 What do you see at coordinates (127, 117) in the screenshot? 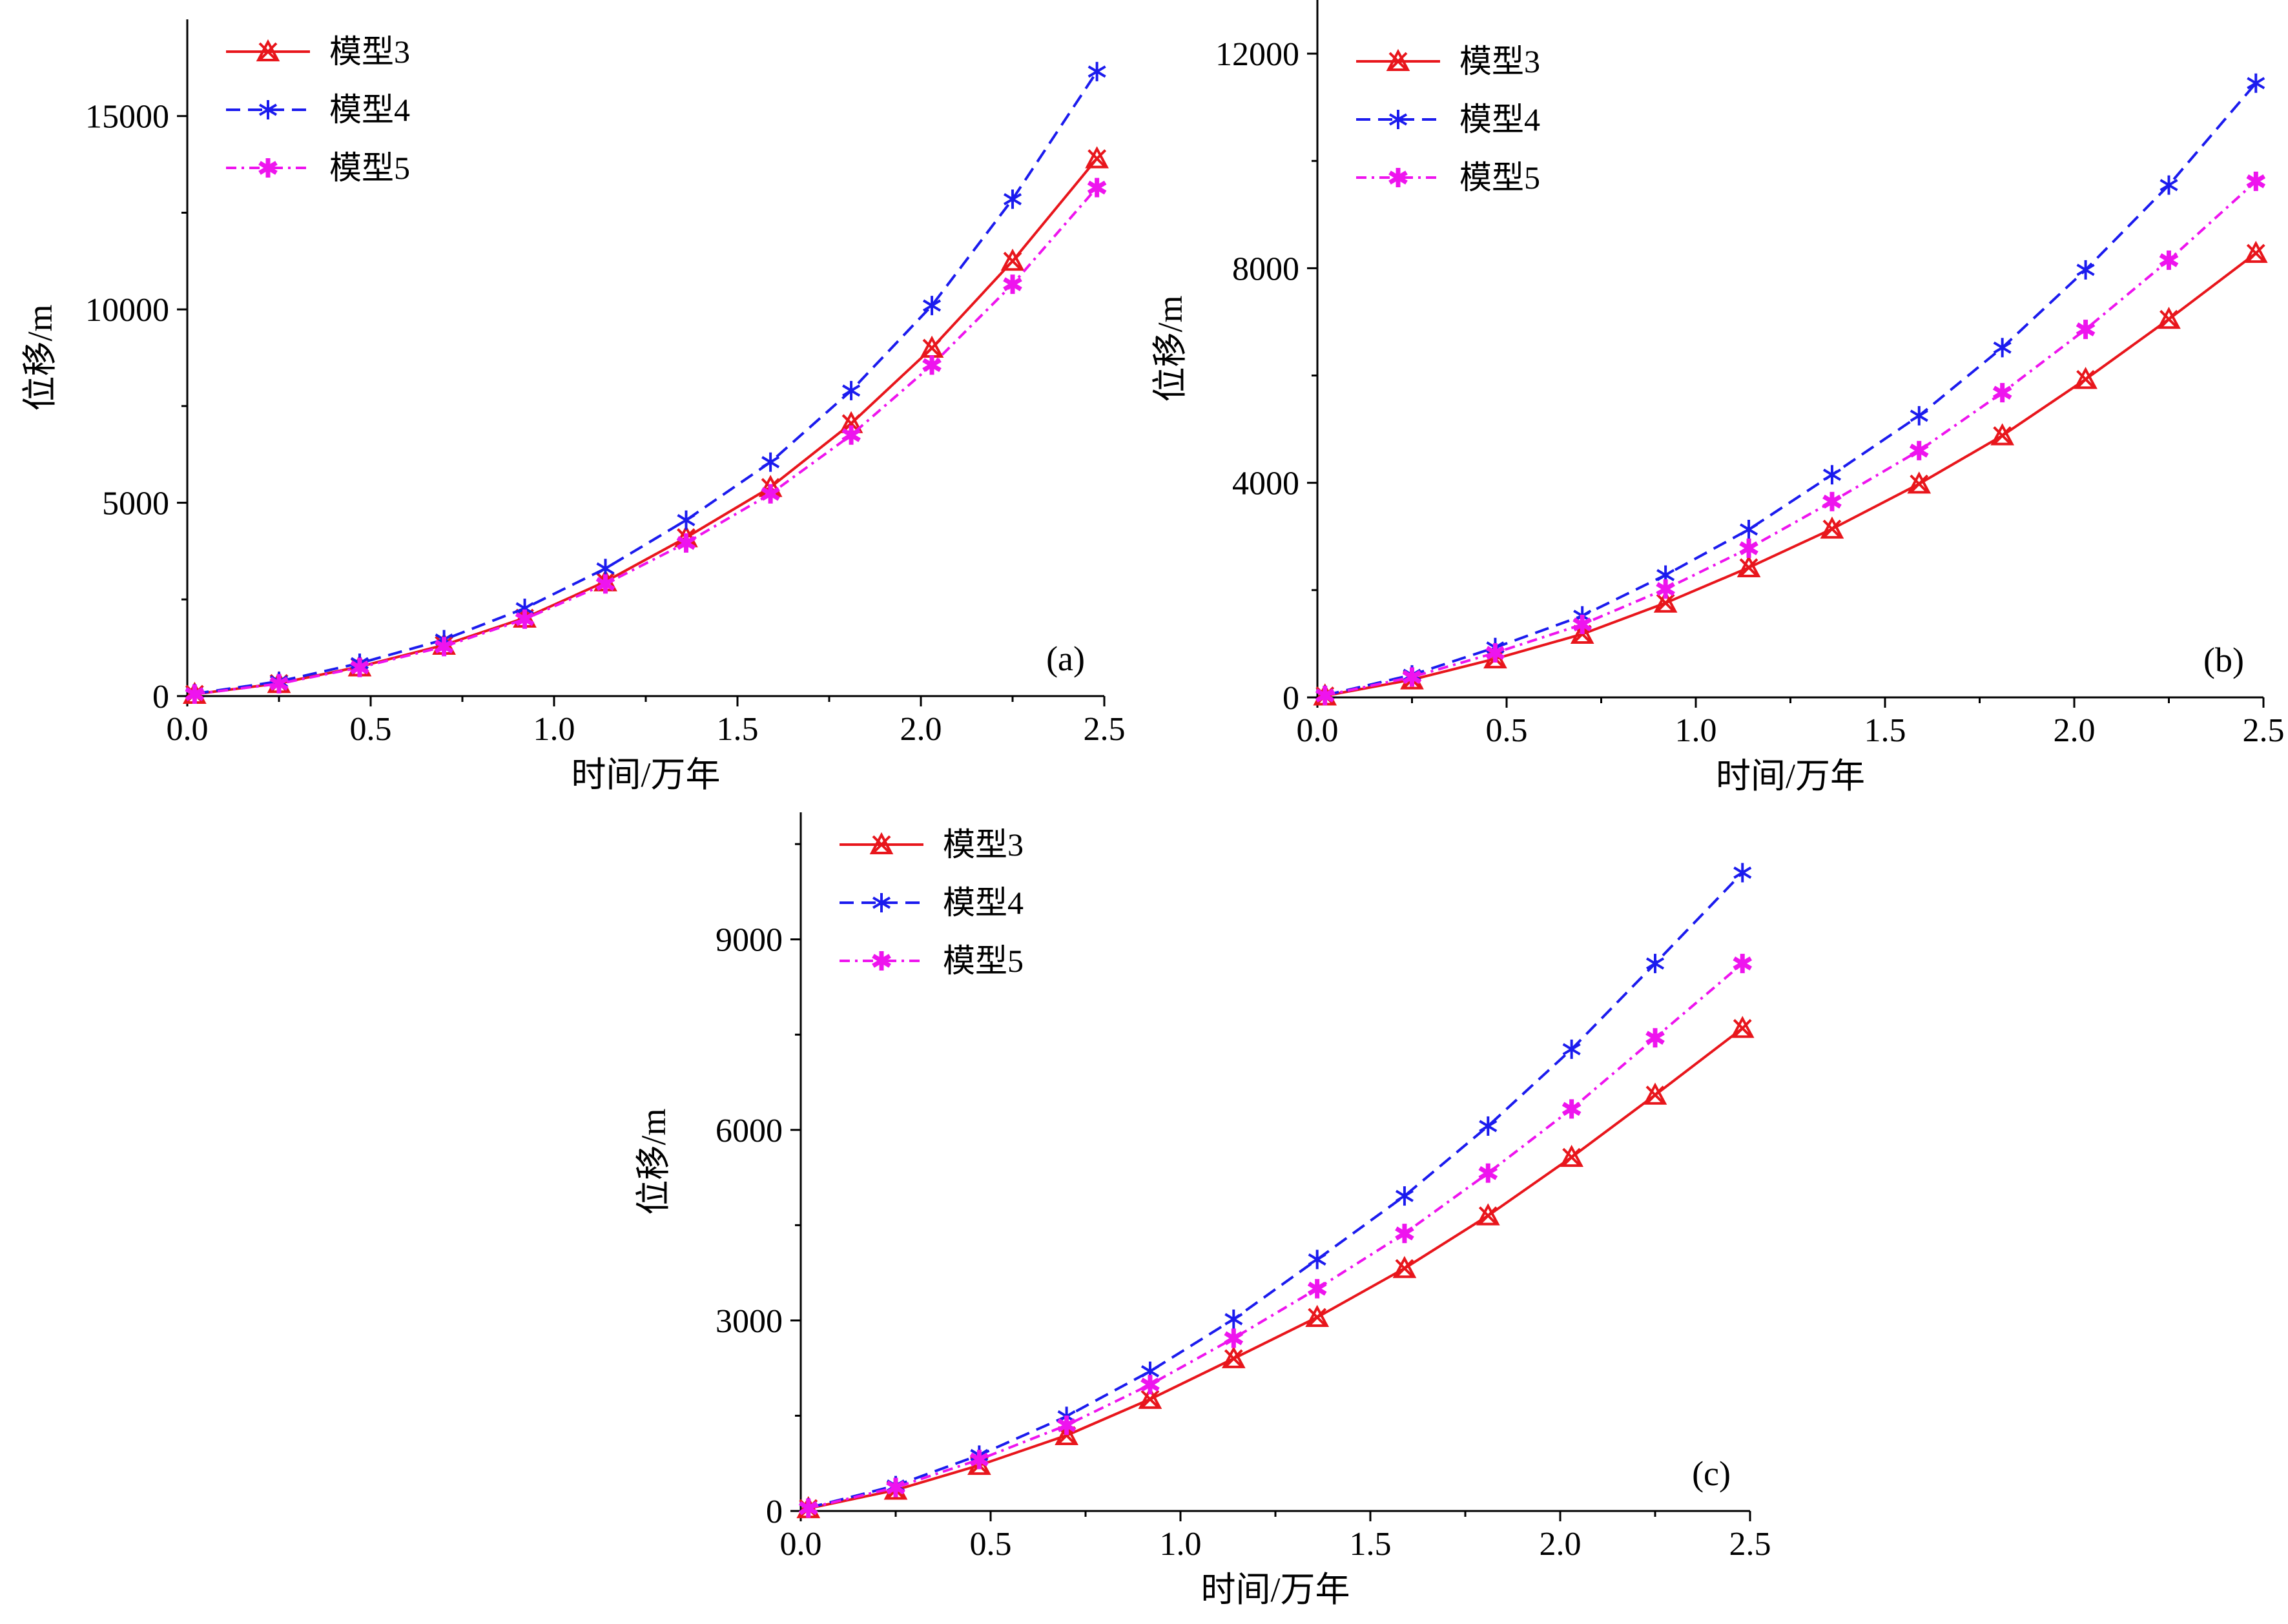
I see `y-tick-label: 15000` at bounding box center [127, 117].